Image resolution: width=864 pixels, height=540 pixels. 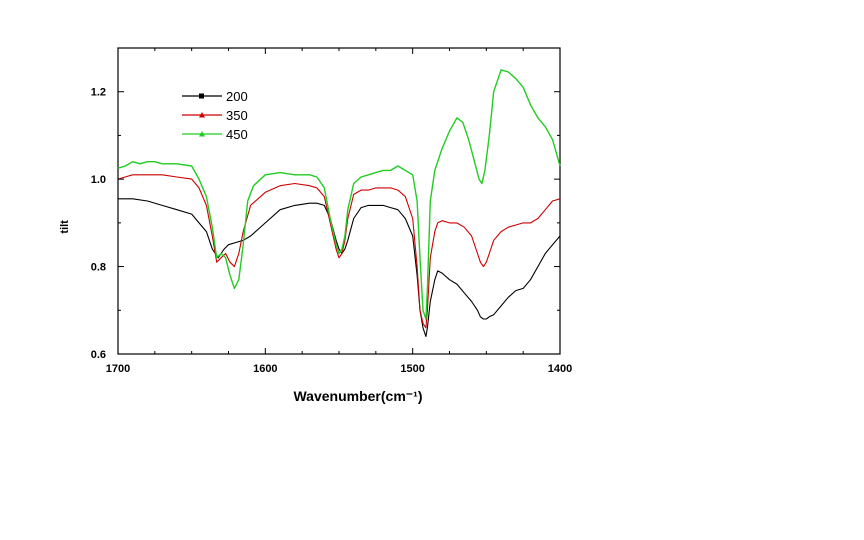 What do you see at coordinates (98, 93) in the screenshot?
I see `y-tick-label: 1.2` at bounding box center [98, 93].